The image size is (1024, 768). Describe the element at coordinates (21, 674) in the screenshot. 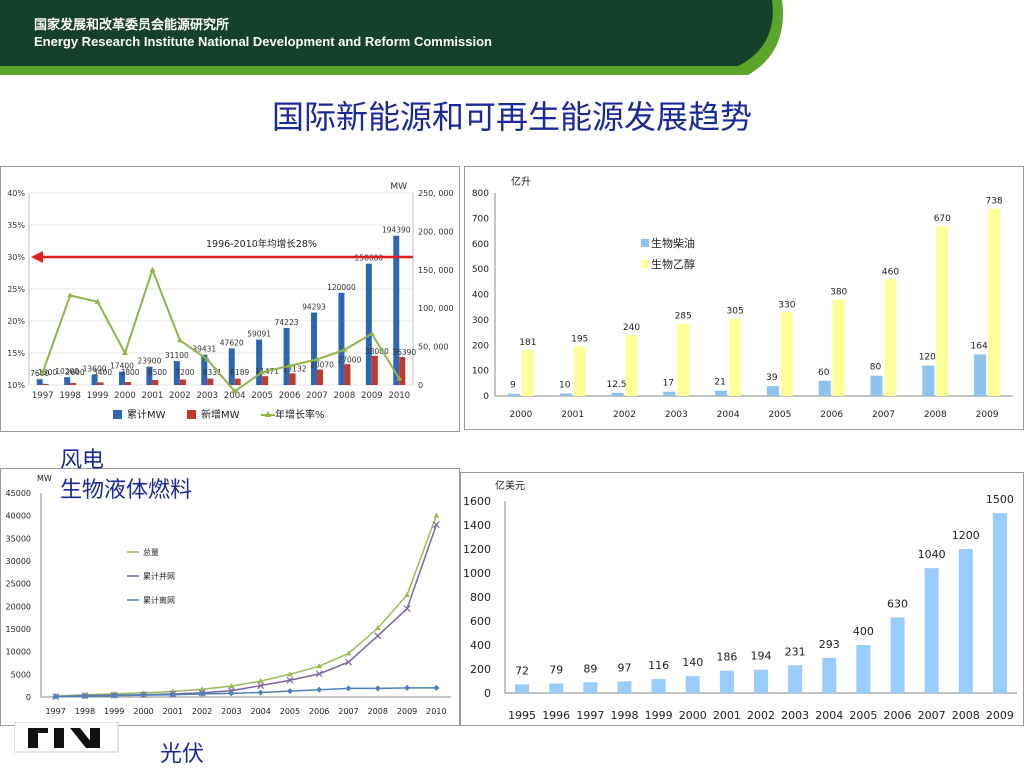

I see `pv-y-tick: 5000` at that location.